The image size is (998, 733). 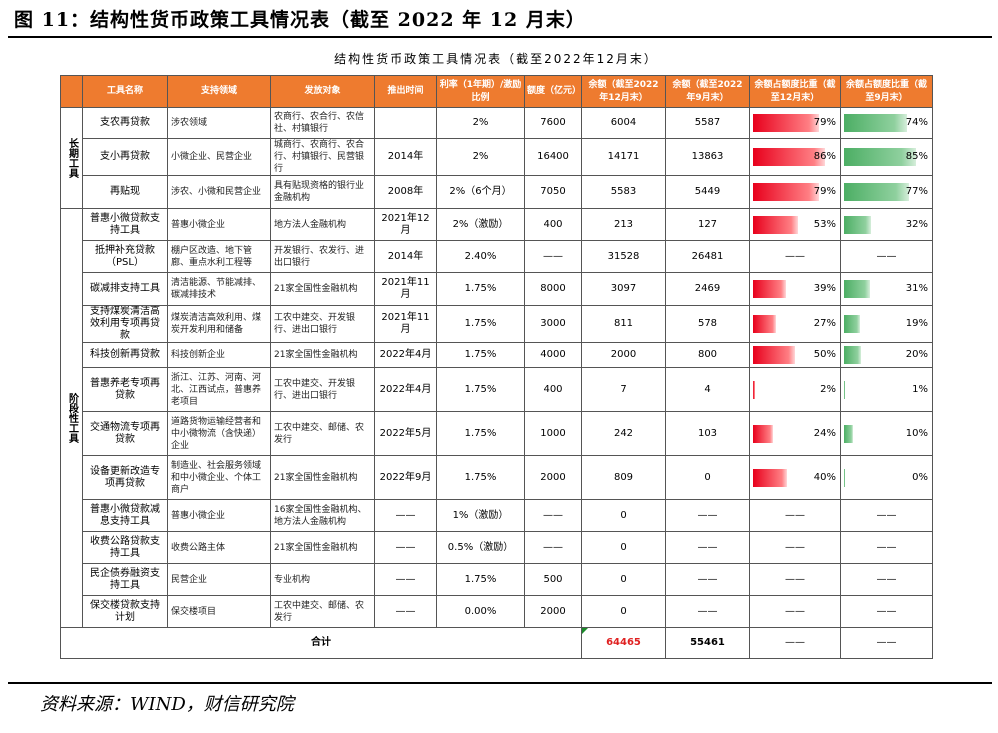 What do you see at coordinates (72, 158) in the screenshot?
I see `group-label-text: 长期工具` at bounding box center [72, 158].